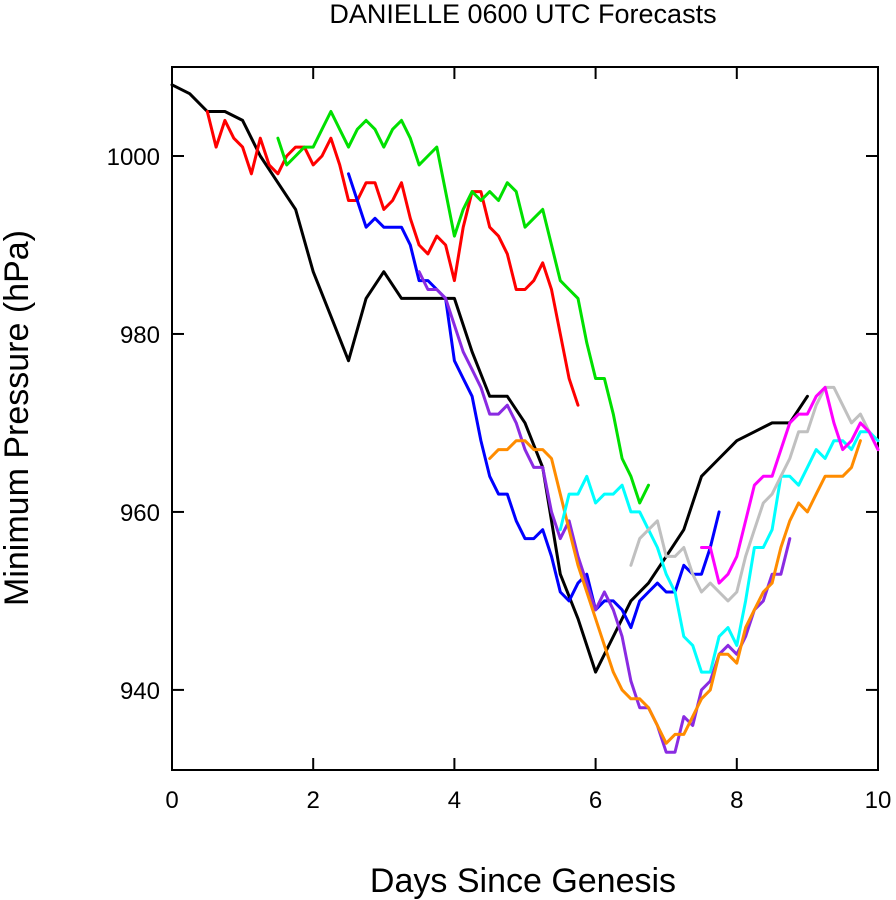  Describe the element at coordinates (878, 800) in the screenshot. I see `x-tick-label: 10` at that location.